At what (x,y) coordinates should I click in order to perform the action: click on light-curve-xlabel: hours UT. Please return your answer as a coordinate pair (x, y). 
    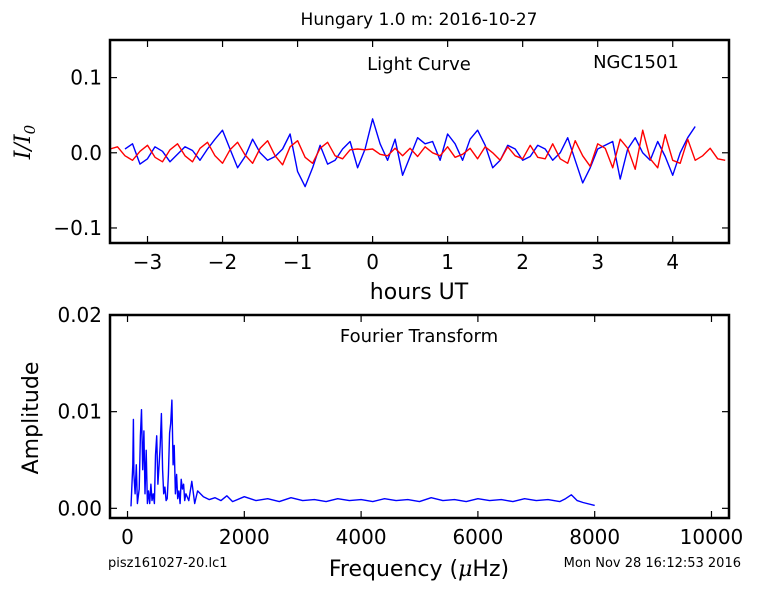
    Looking at the image, I should click on (419, 292).